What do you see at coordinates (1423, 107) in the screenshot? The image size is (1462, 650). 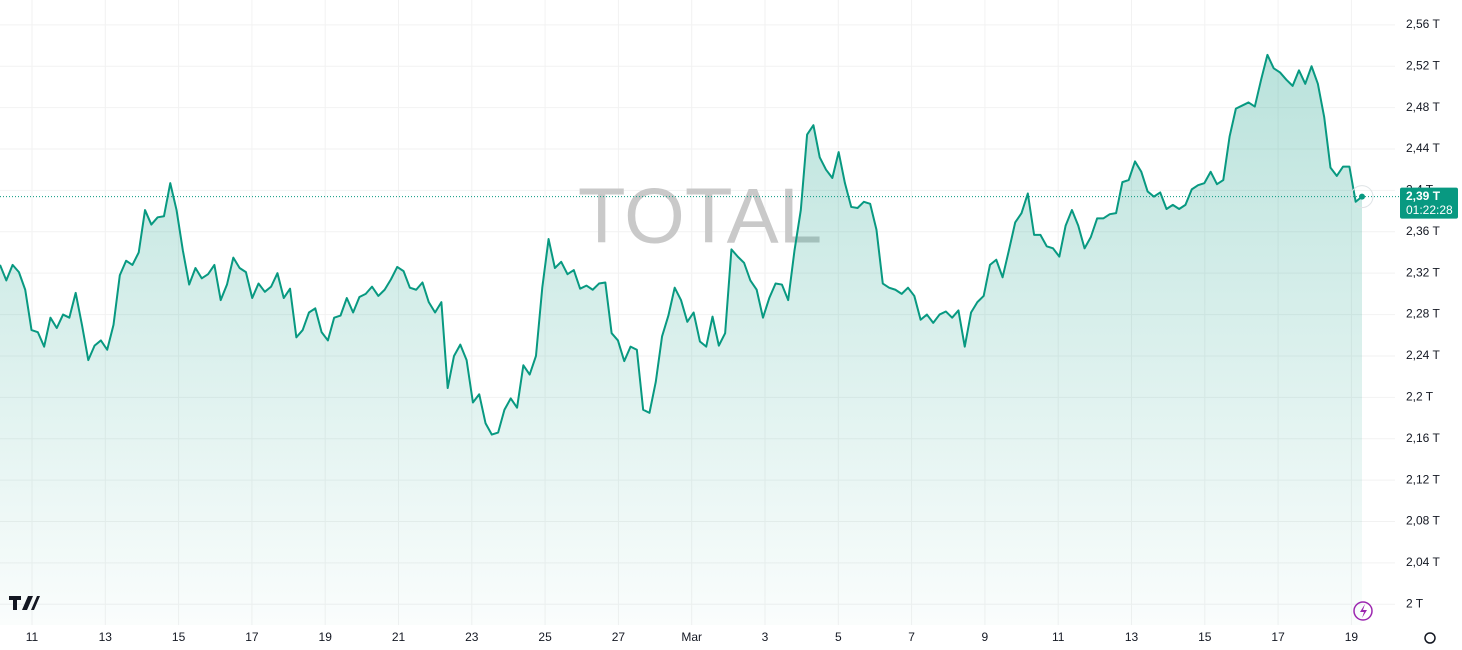 I see `y-tick-label: 2,48 T` at bounding box center [1423, 107].